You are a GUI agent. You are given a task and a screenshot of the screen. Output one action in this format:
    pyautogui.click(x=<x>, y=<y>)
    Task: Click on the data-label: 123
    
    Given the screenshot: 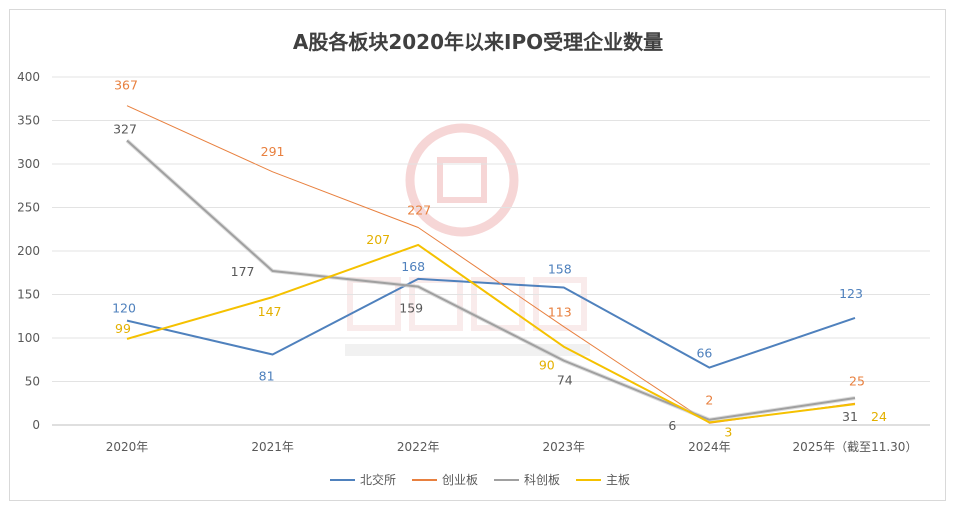 What is the action you would take?
    pyautogui.click(x=851, y=293)
    